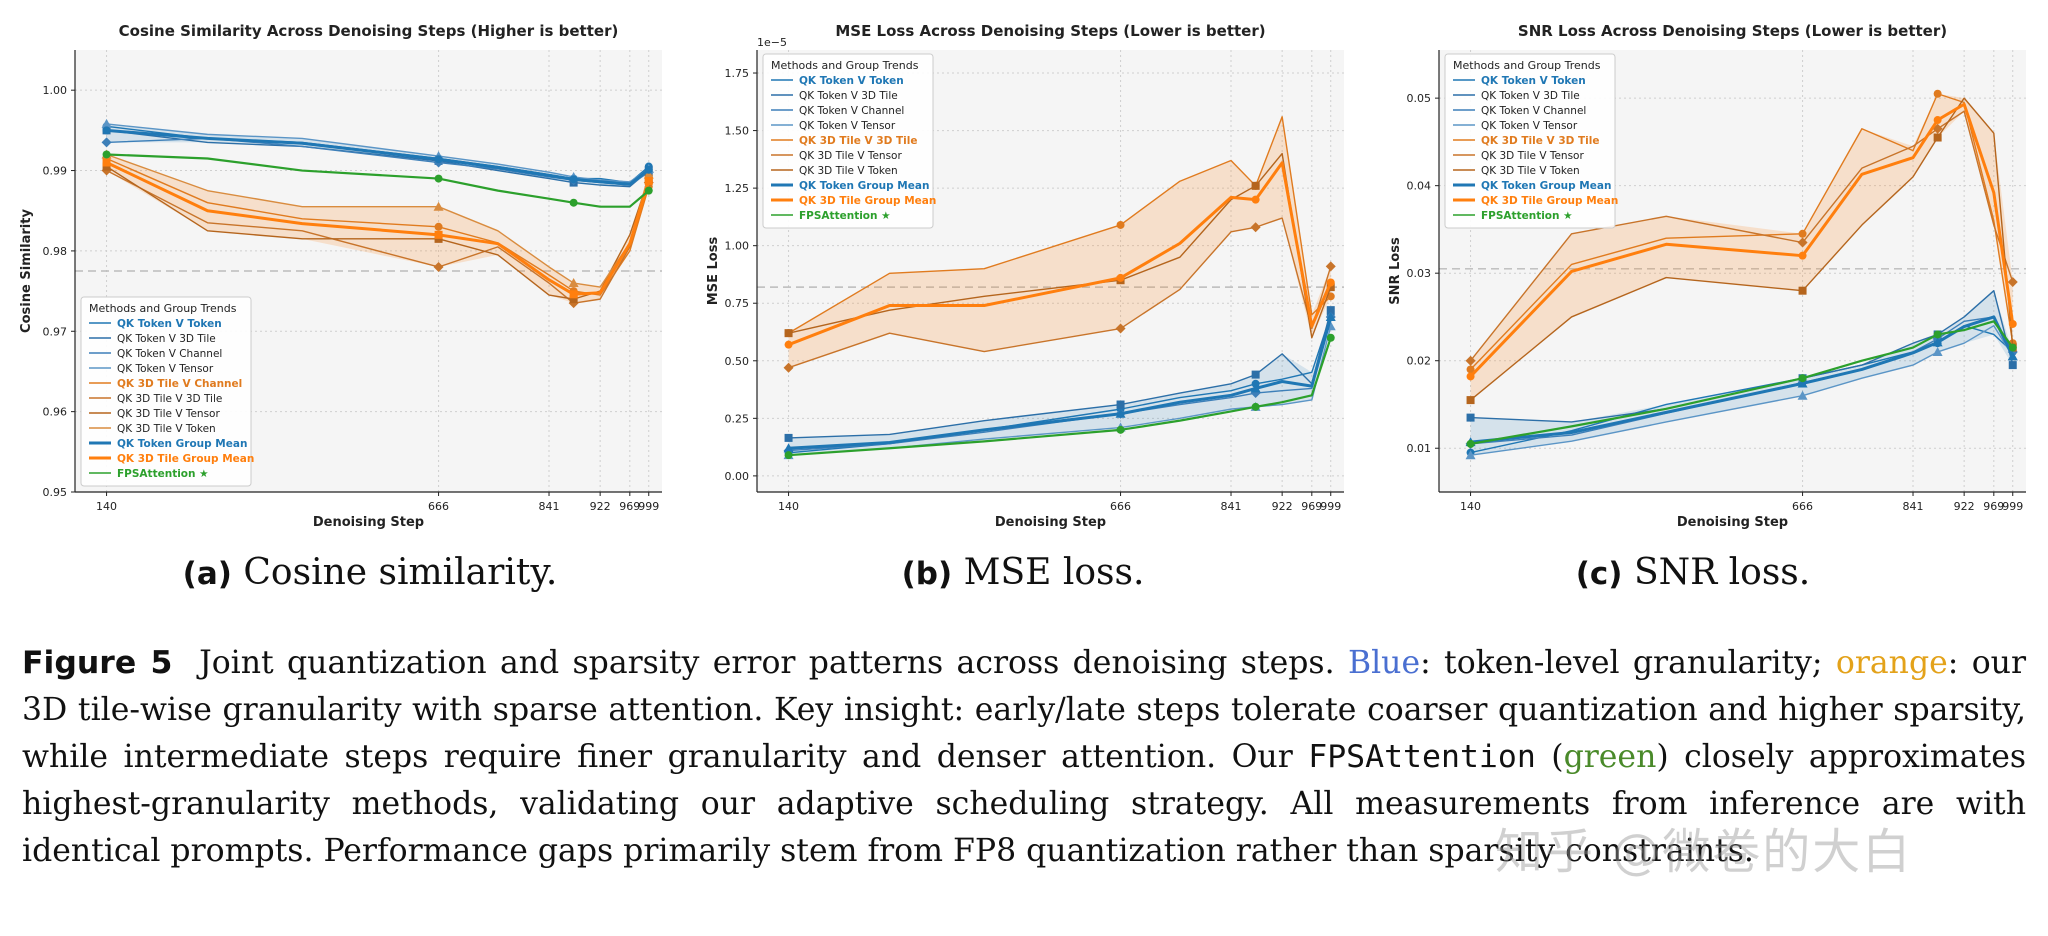 The image size is (2048, 936). Describe the element at coordinates (858, 141) in the screenshot. I see `legend-entry: QK 3D Tile V 3D Tile` at that location.